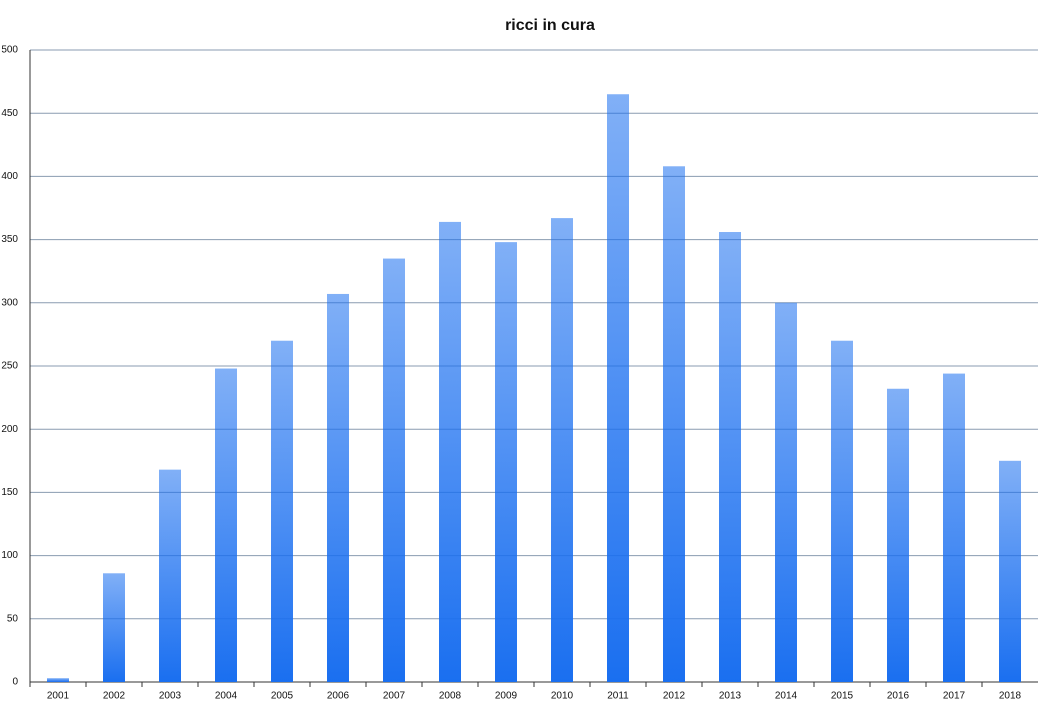 The height and width of the screenshot is (713, 1062). What do you see at coordinates (450, 696) in the screenshot?
I see `x-tick-label: 2008` at bounding box center [450, 696].